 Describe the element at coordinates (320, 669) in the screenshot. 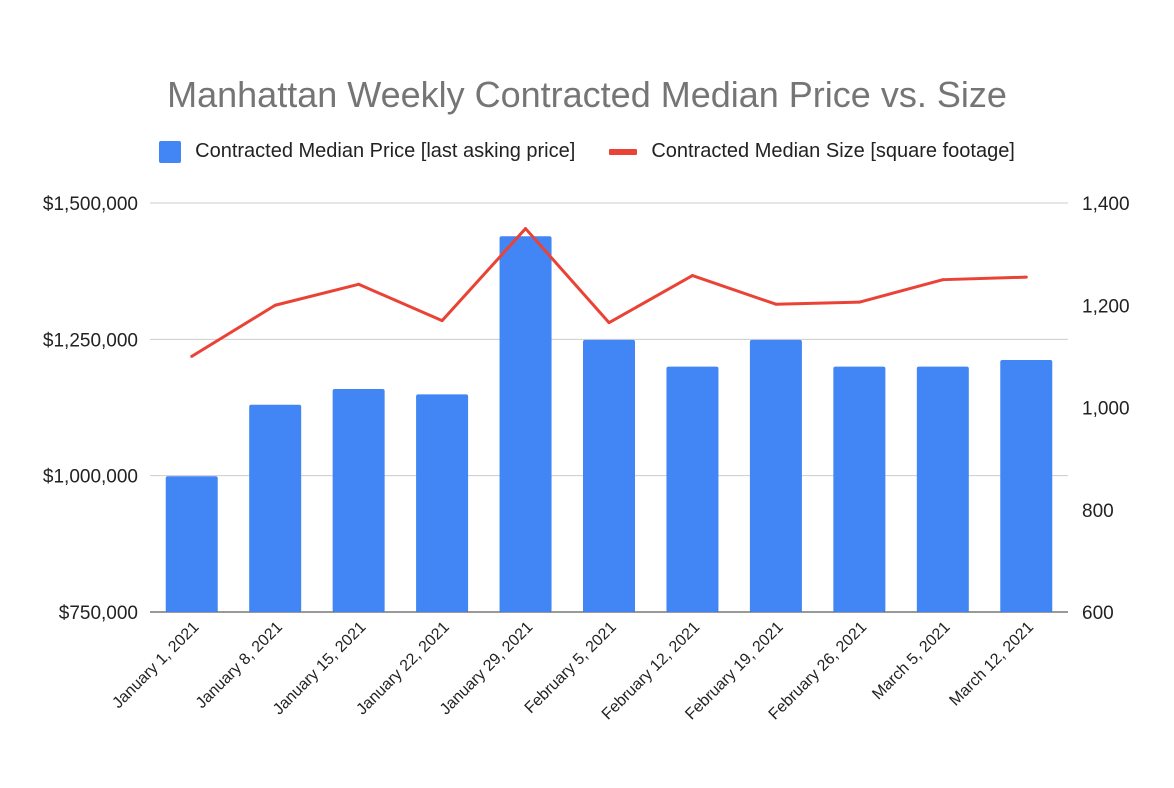

I see `x-tick-label: January 15, 2021` at that location.